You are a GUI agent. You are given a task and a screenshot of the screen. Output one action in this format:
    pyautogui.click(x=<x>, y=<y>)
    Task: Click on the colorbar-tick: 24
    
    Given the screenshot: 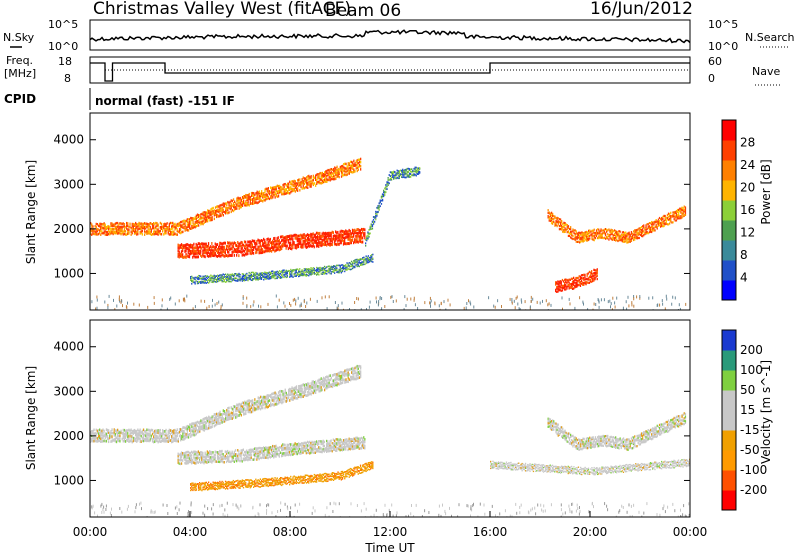 What is the action you would take?
    pyautogui.click(x=747, y=165)
    